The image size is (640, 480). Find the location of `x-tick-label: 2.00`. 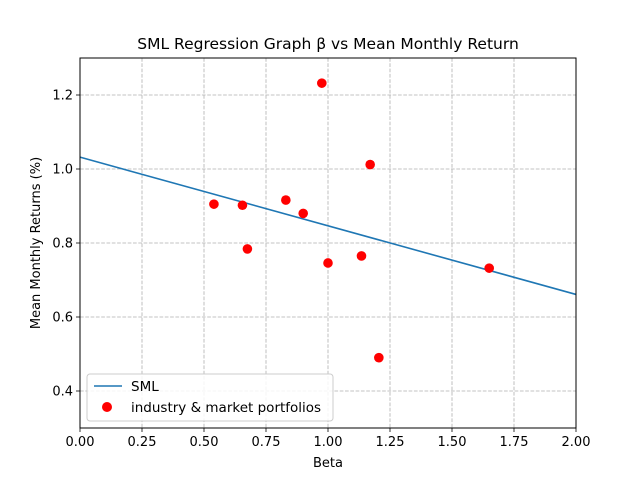

x-tick-label: 2.00 is located at coordinates (576, 442).